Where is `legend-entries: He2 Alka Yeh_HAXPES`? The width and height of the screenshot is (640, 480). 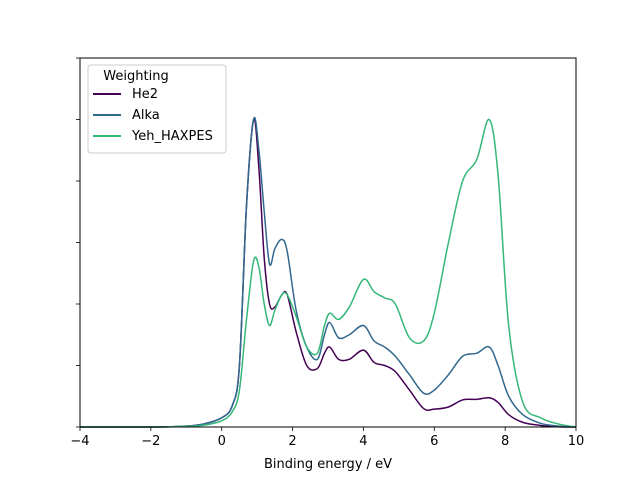
legend-entries: He2 Alka Yeh_HAXPES is located at coordinates (153, 115).